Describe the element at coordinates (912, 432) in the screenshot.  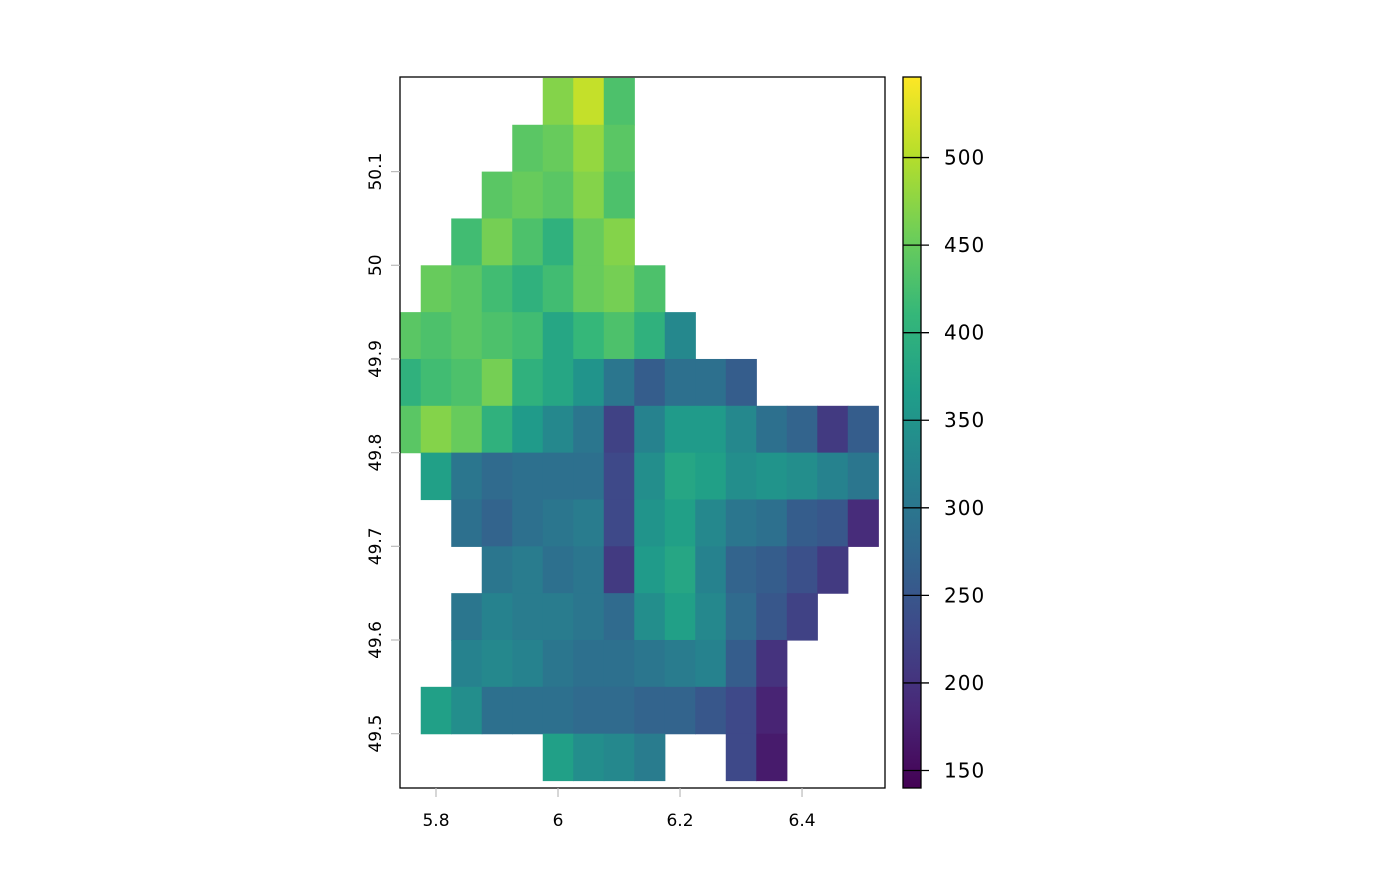
I see `legend-color-bar` at that location.